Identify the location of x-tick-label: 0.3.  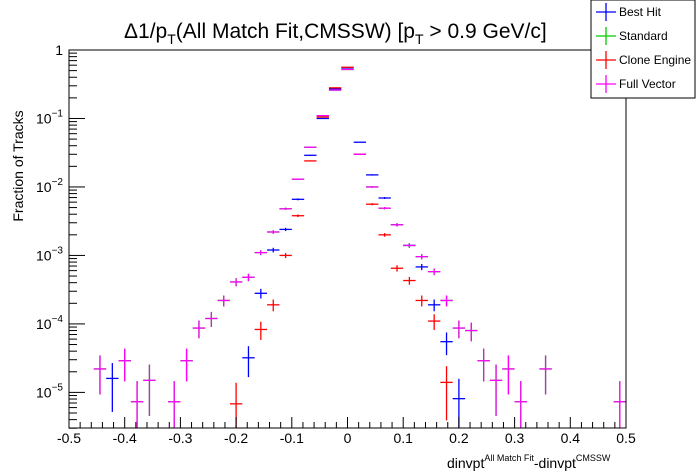
(515, 438).